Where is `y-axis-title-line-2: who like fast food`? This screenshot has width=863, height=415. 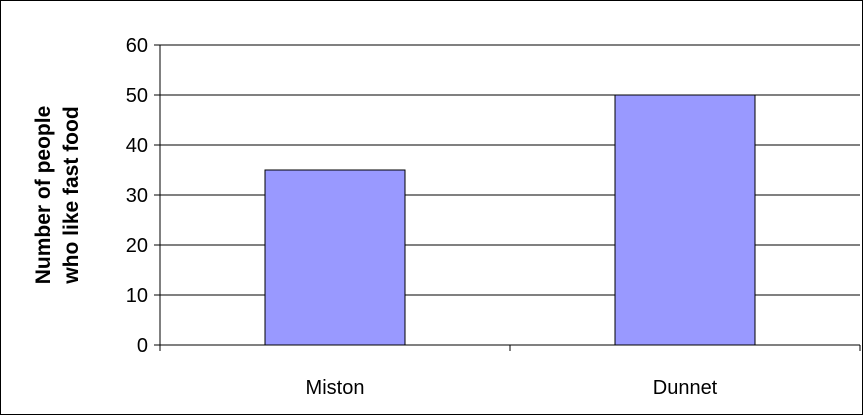
y-axis-title-line-2: who like fast food is located at coordinates (71, 195).